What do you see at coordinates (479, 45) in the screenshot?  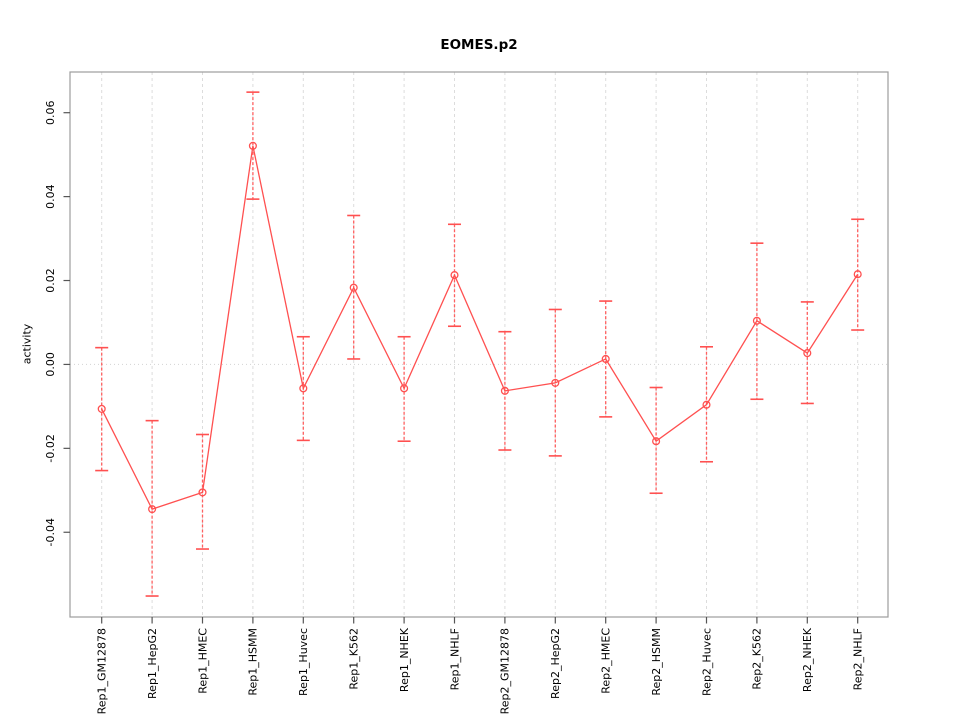 I see `chart-title: EOMES.p2` at bounding box center [479, 45].